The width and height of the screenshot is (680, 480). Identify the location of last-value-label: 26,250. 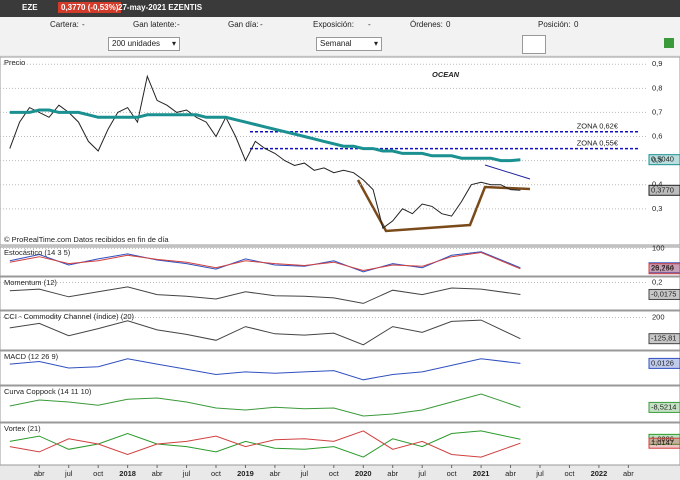
(662, 268).